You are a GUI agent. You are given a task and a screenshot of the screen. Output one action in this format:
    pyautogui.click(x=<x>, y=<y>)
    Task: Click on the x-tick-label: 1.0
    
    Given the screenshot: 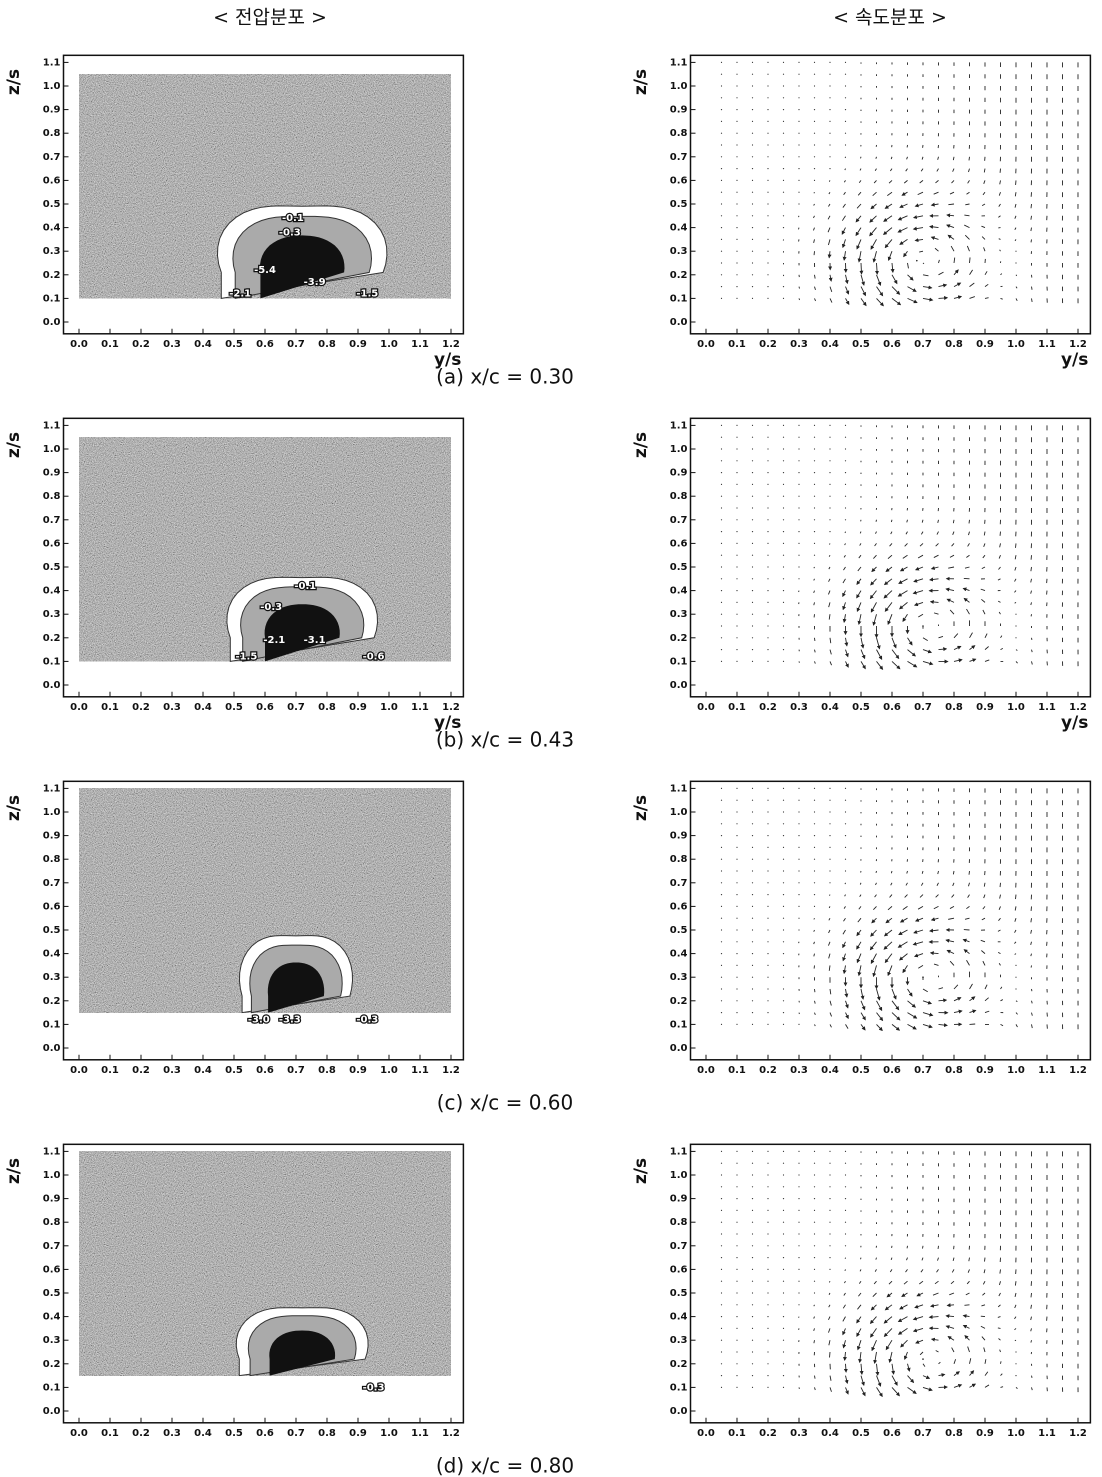 What is the action you would take?
    pyautogui.click(x=1016, y=344)
    